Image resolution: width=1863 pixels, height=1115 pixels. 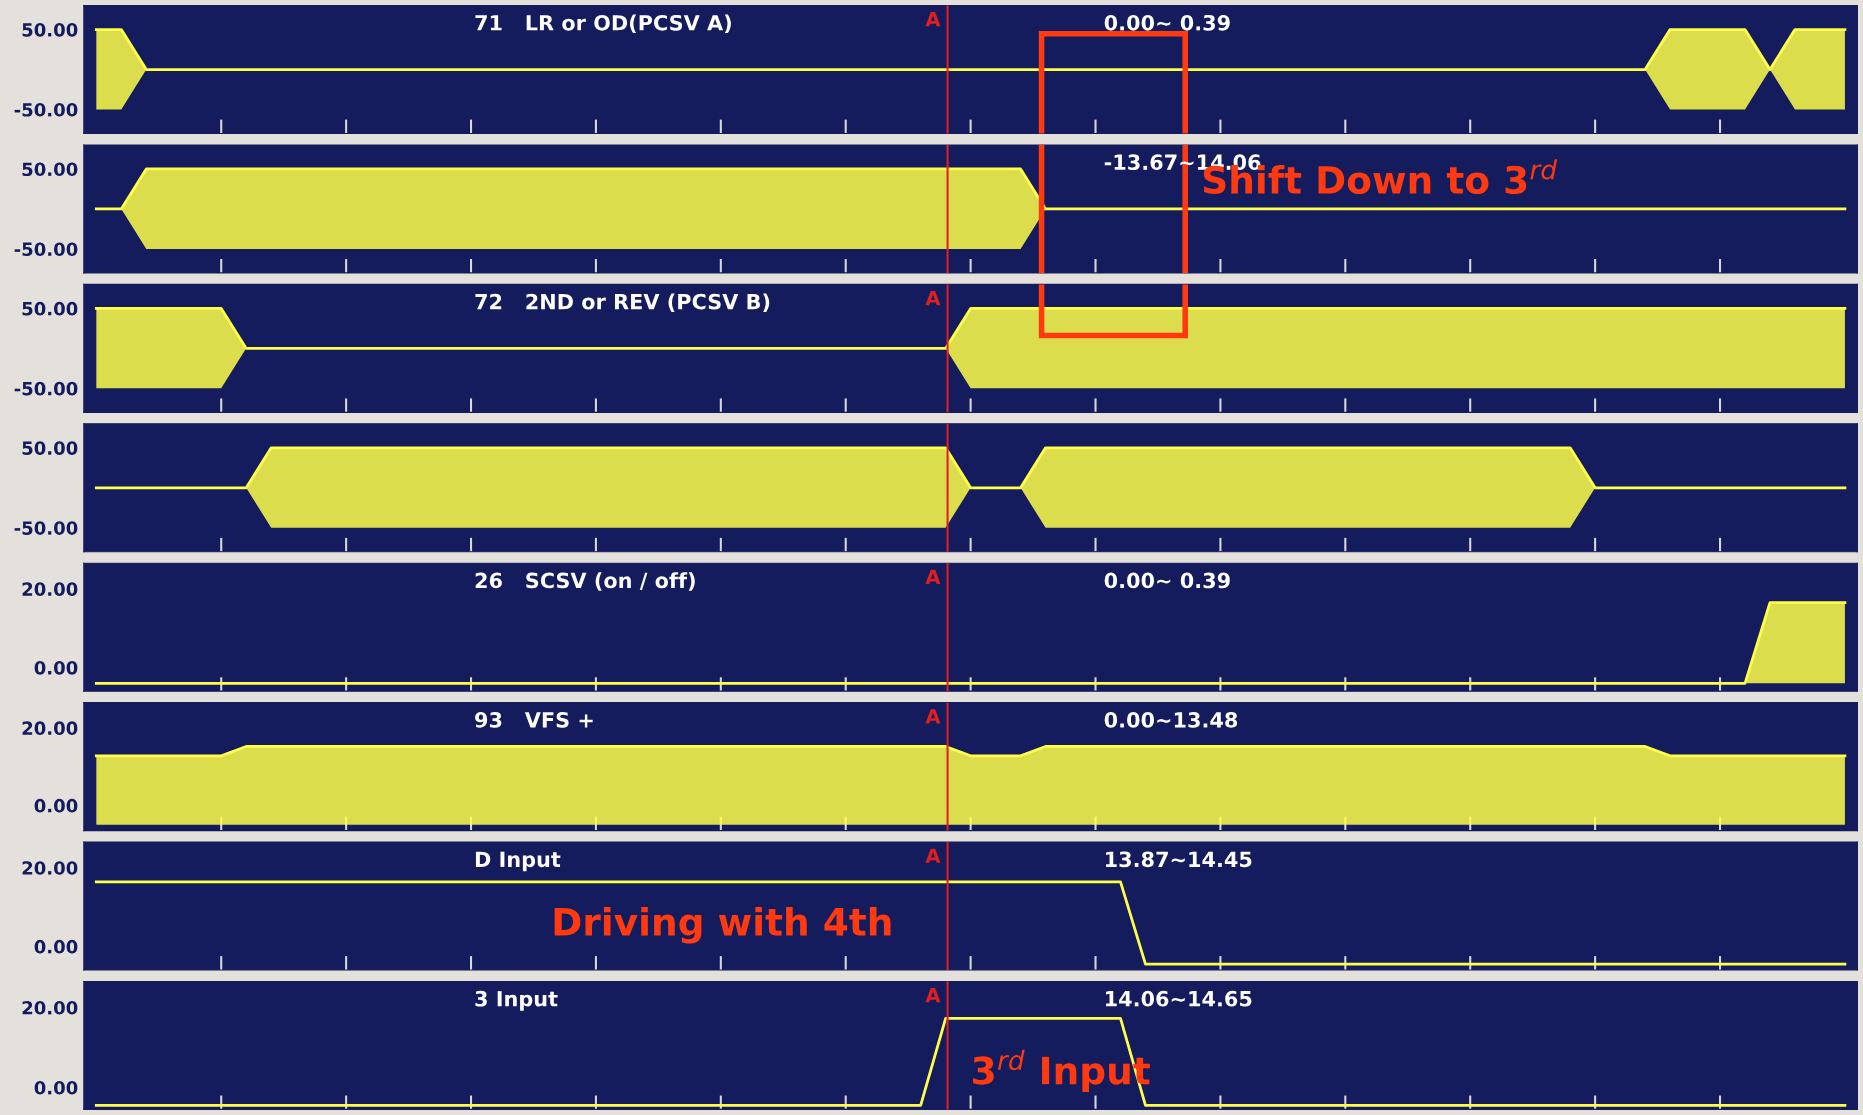 What do you see at coordinates (722, 925) in the screenshot?
I see `annotation: Driving with 4th` at bounding box center [722, 925].